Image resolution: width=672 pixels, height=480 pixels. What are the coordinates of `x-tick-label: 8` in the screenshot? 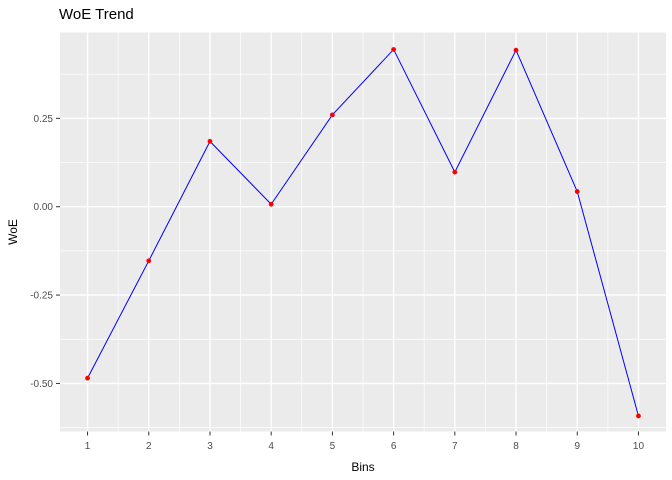 It's located at (516, 446).